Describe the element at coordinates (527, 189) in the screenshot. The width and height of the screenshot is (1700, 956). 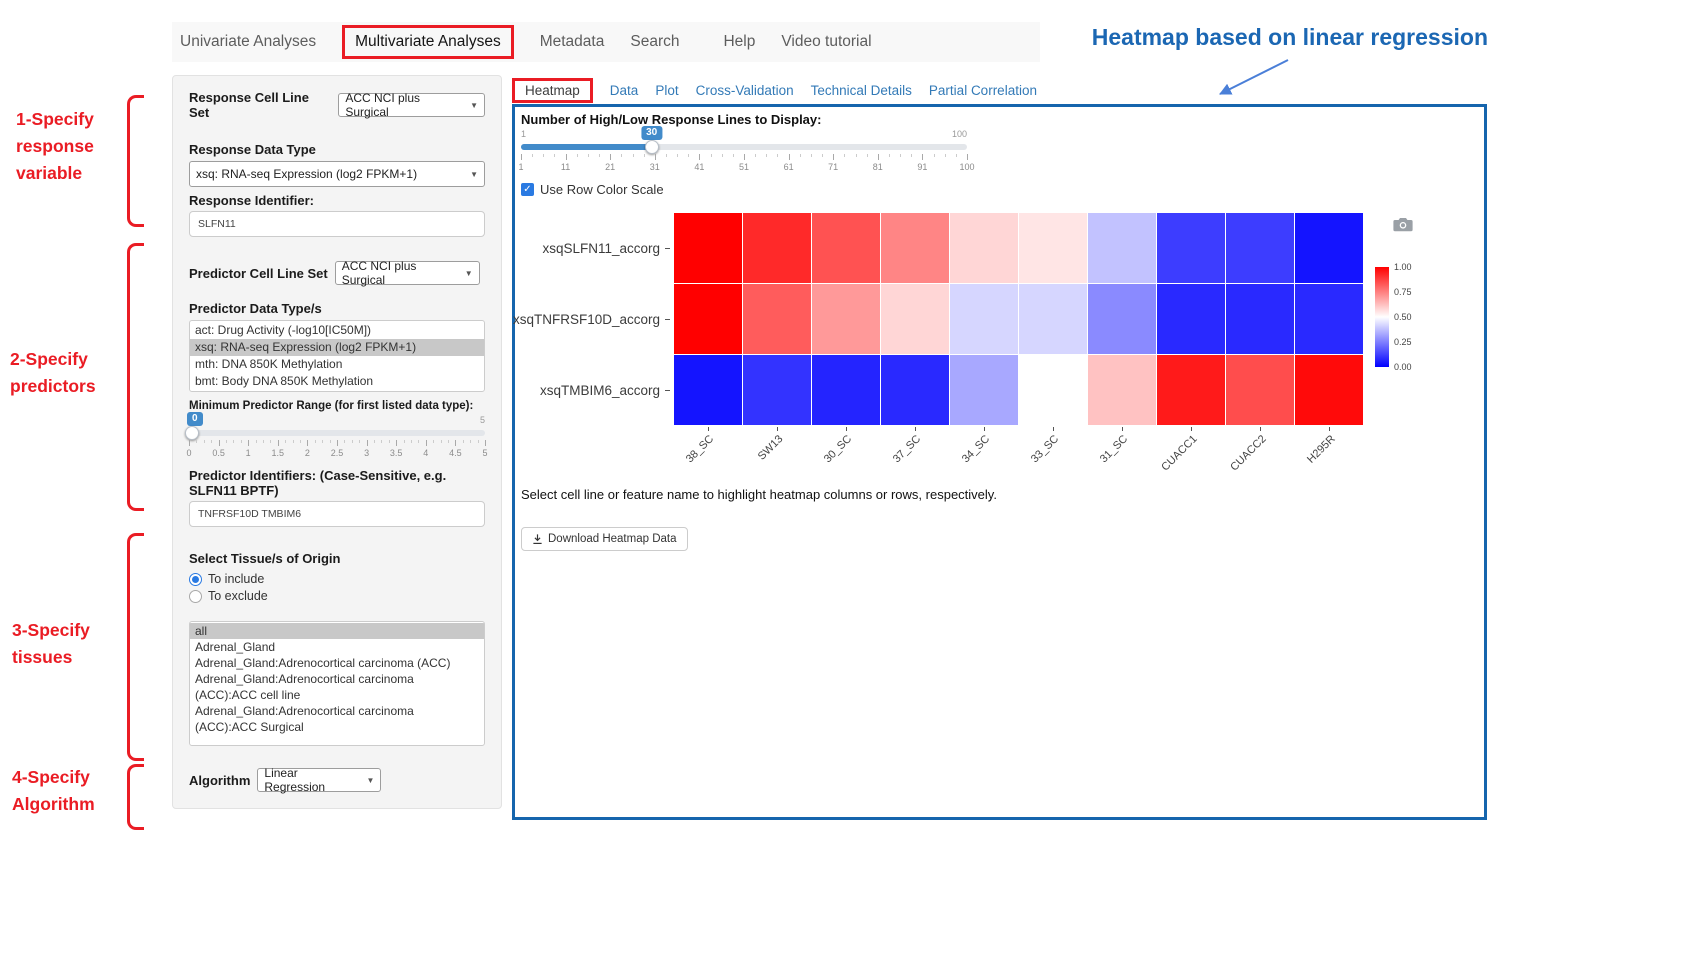
I see `checkmark-icon: ✓` at that location.